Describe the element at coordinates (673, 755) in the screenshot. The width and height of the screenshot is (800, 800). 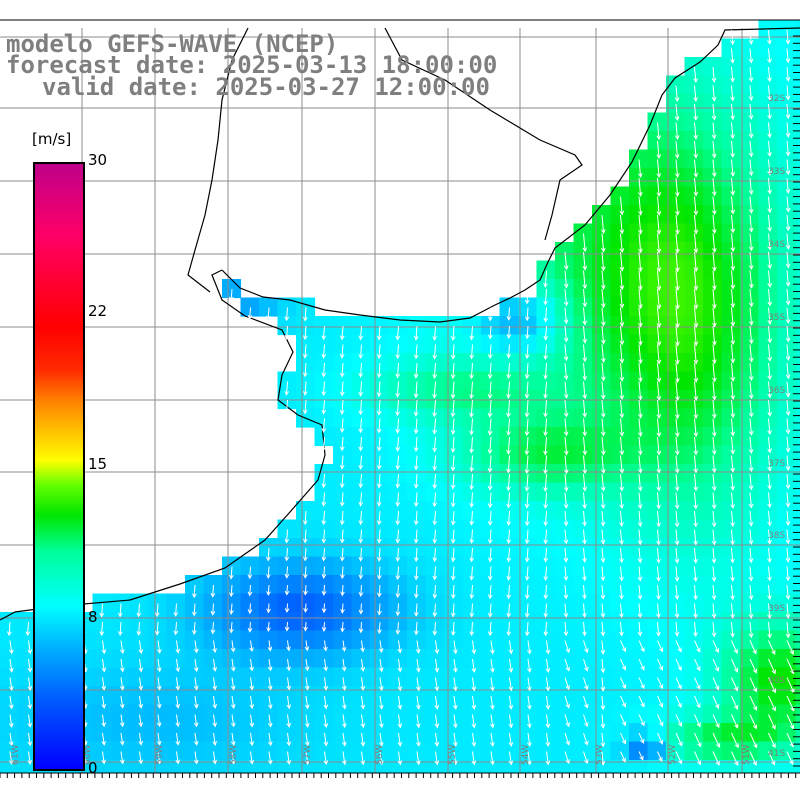
I see `lon-label: 52W` at that location.